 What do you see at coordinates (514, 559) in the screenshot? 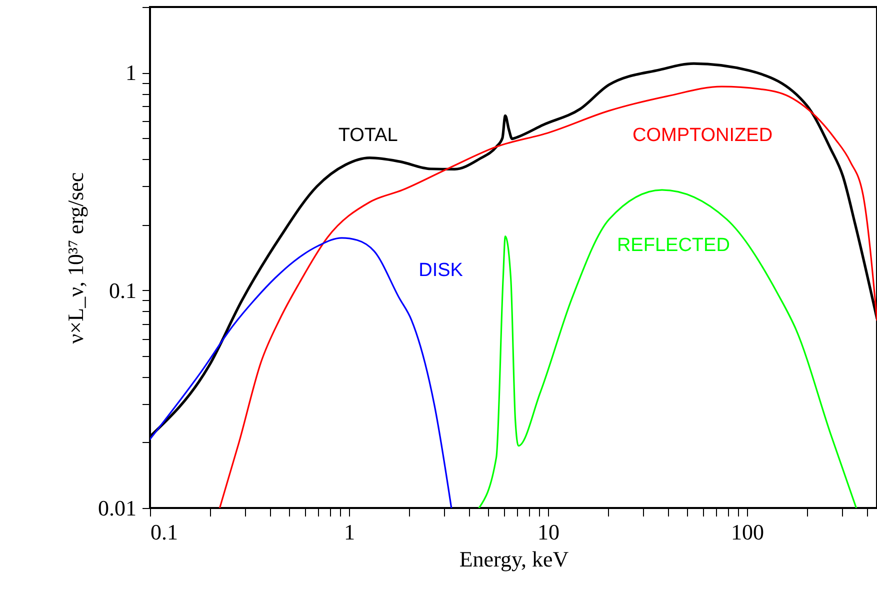
I see `x-axis-title: Energy, keV` at bounding box center [514, 559].